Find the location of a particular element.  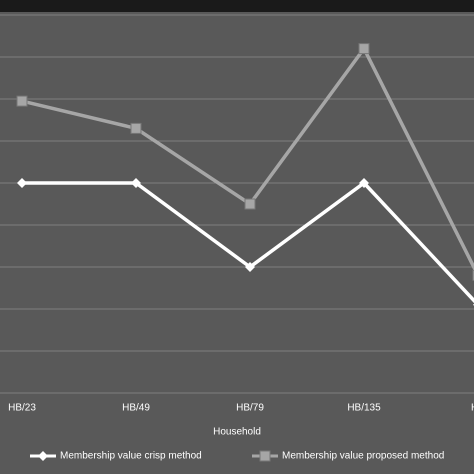

x-tick-label: HB/79 is located at coordinates (250, 408).